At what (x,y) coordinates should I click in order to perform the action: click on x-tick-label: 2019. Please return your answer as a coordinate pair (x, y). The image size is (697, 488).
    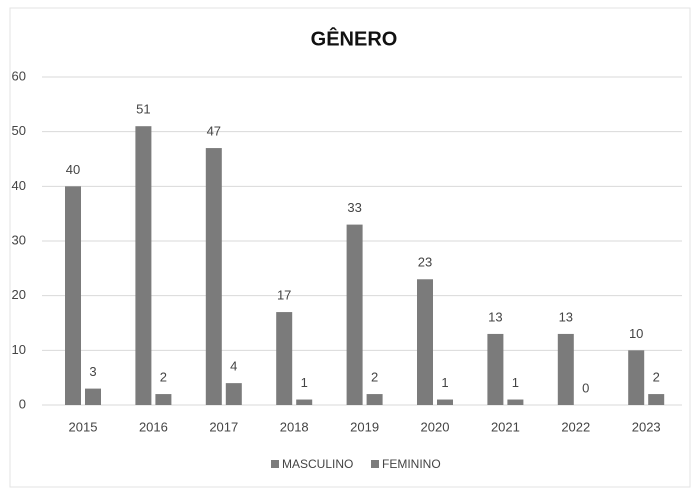
    Looking at the image, I should click on (364, 426).